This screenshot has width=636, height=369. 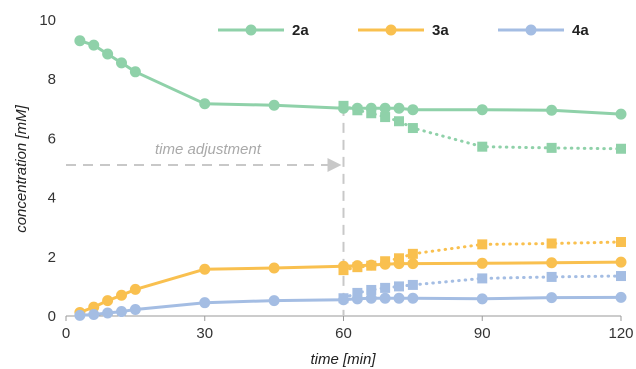 I want to click on legend-item-2a: 2a, so click(x=263, y=30).